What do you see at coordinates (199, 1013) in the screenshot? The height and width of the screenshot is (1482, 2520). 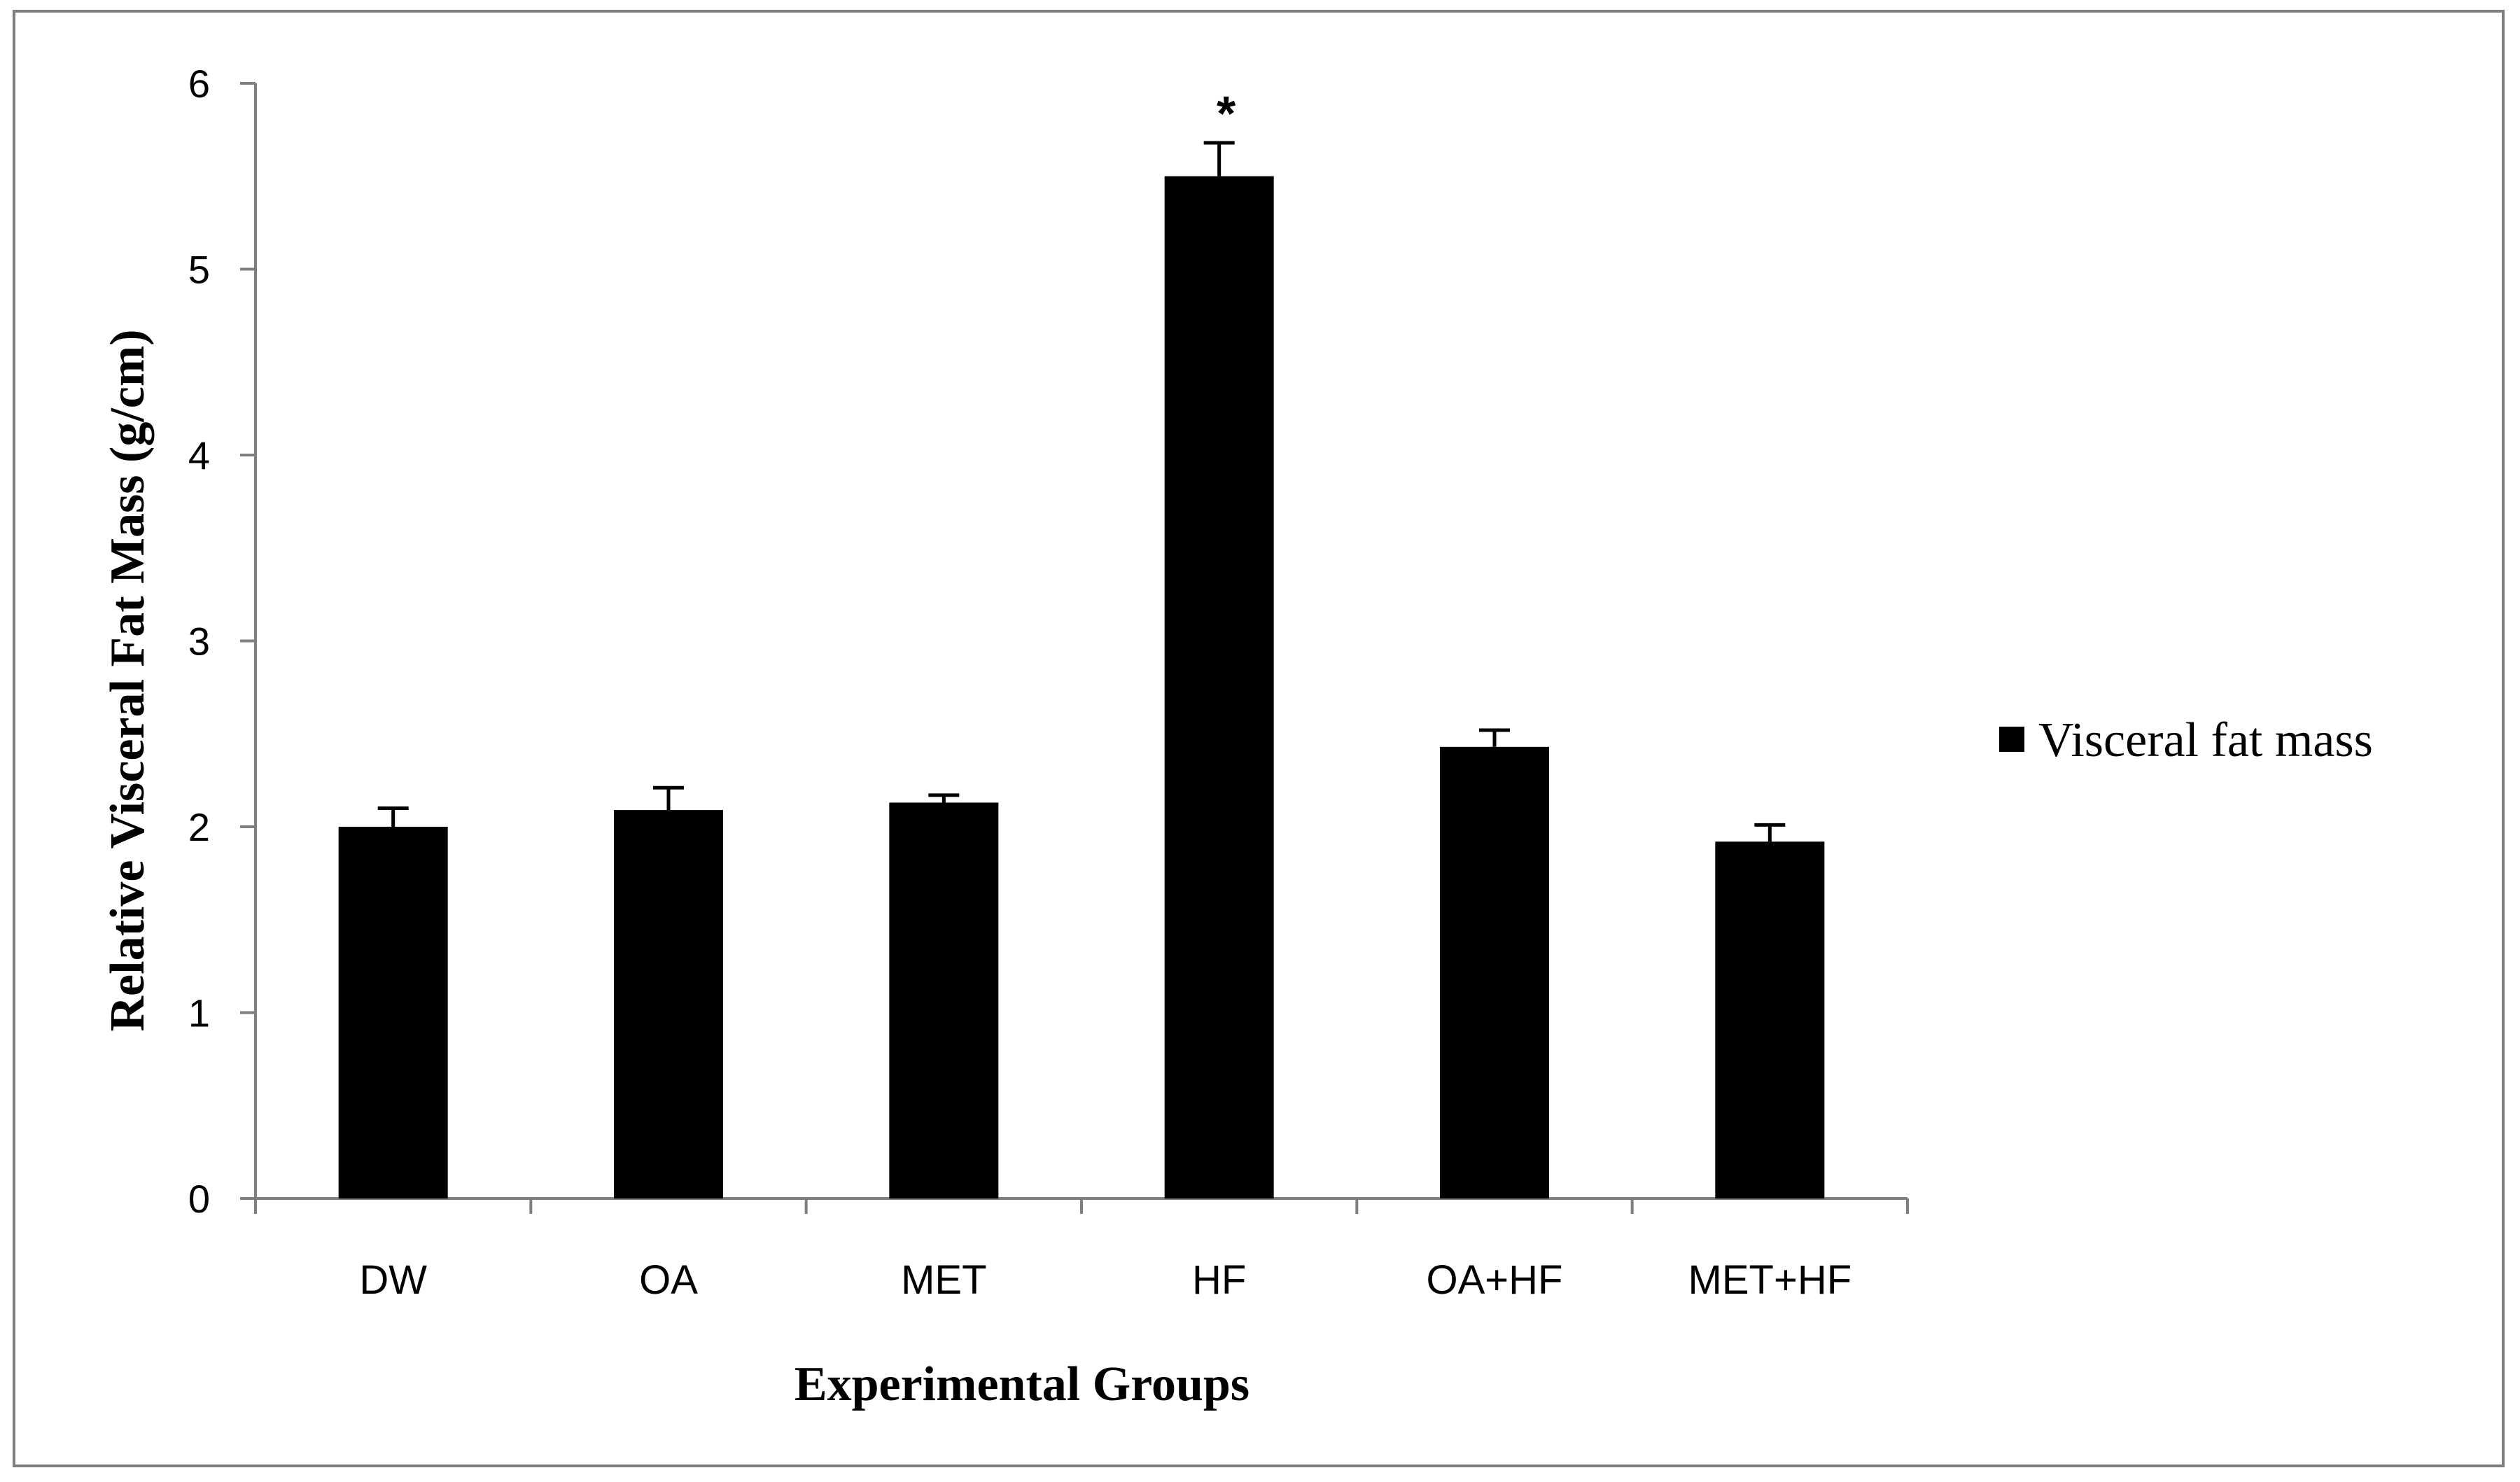 I see `y-tick-label: 1` at bounding box center [199, 1013].